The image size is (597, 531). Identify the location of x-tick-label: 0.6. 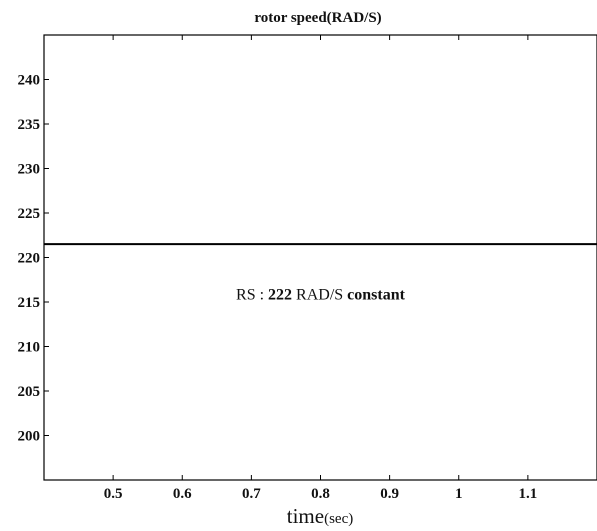
(182, 494).